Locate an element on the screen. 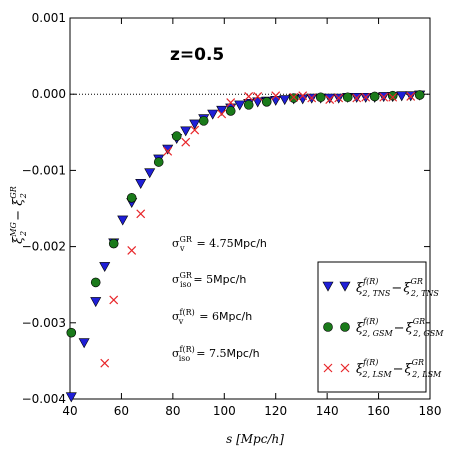 Image resolution: width=452 pixels, height=463 pixels. annotation-sigma-v-gr: σGR v = 4.75Mpc/h is located at coordinates (219, 244).